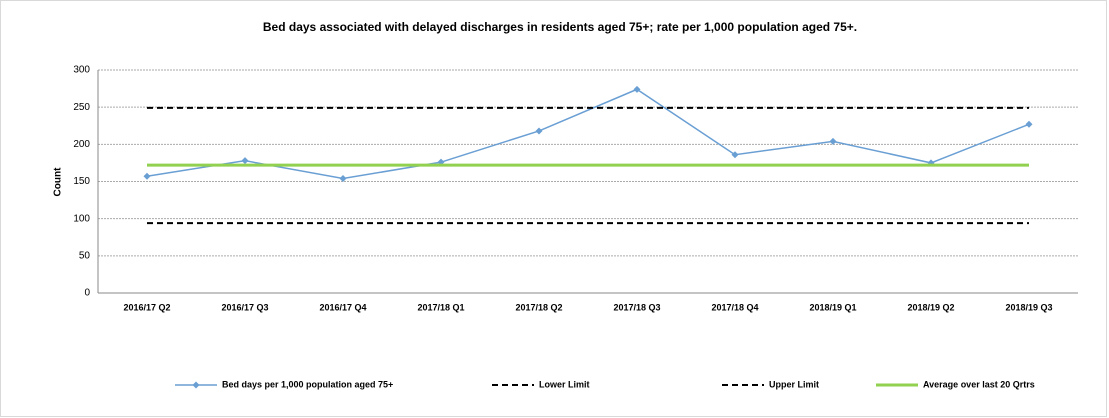  What do you see at coordinates (81, 181) in the screenshot?
I see `y-tick-label: 150` at bounding box center [81, 181].